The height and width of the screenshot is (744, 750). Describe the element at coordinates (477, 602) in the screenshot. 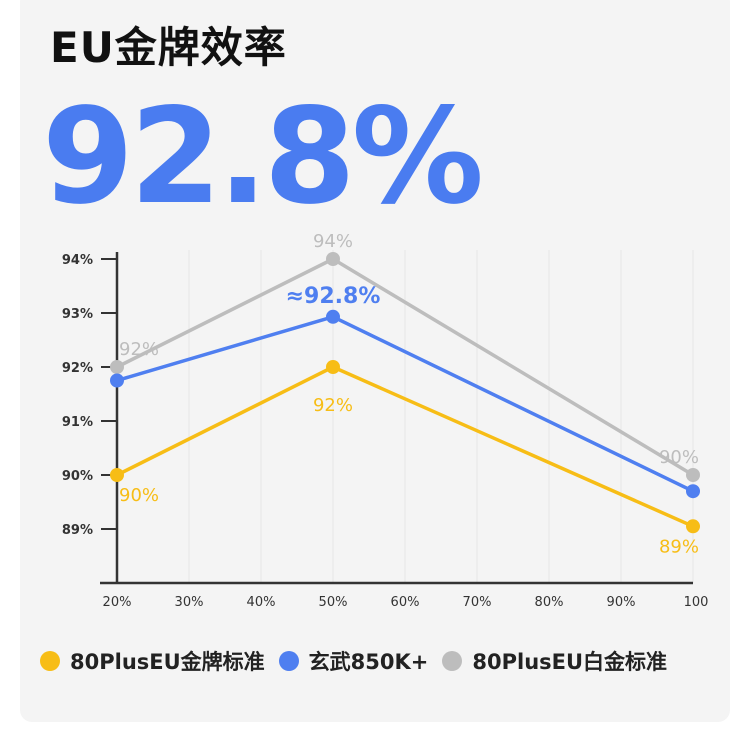

I see `x-tick-label: 70%` at that location.